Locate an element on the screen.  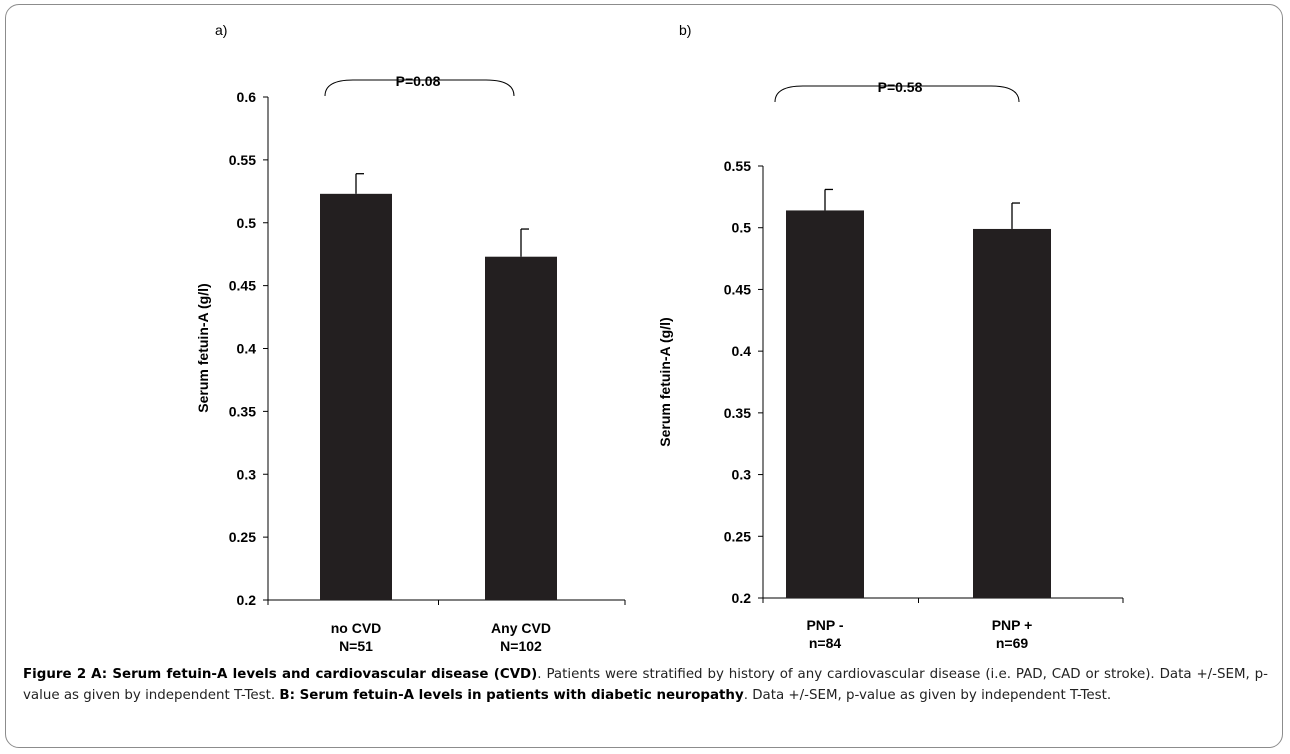
chart-b-y-tick-label: 0.35 is located at coordinates (737, 413).